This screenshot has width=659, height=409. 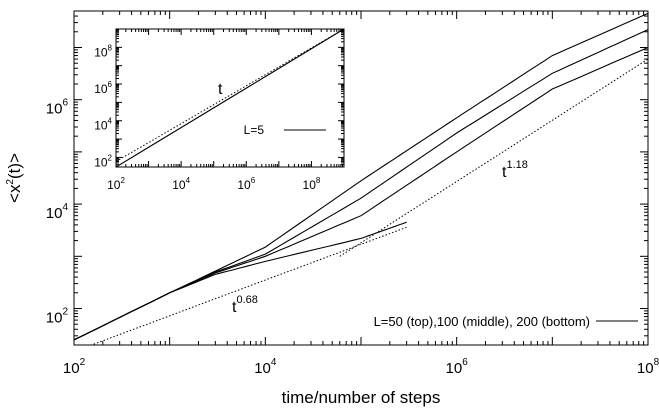 I want to click on inset-annotation-t: t, so click(x=220, y=89).